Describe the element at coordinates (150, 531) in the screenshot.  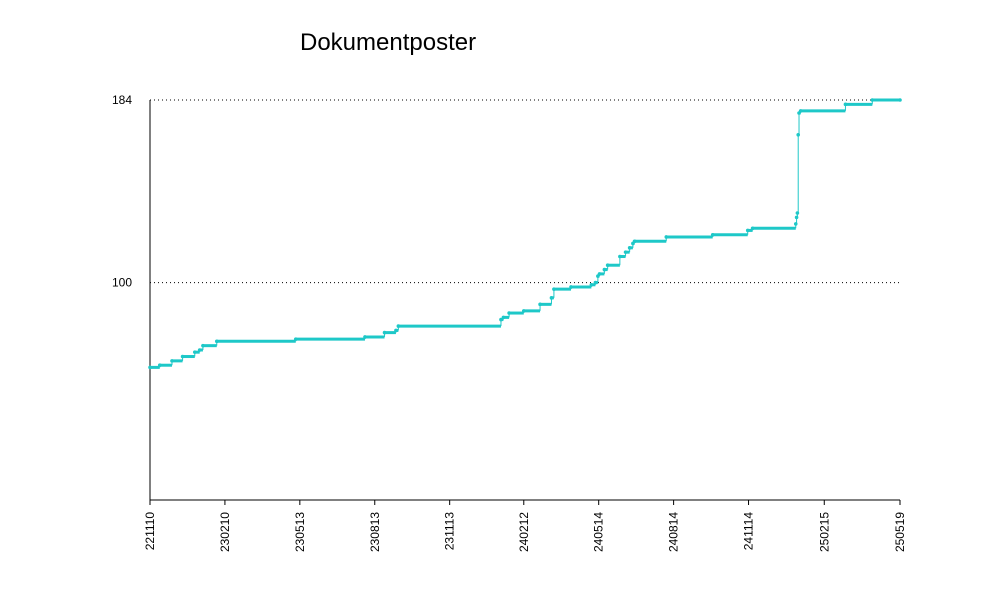
I see `x-tick-label: 221110` at that location.